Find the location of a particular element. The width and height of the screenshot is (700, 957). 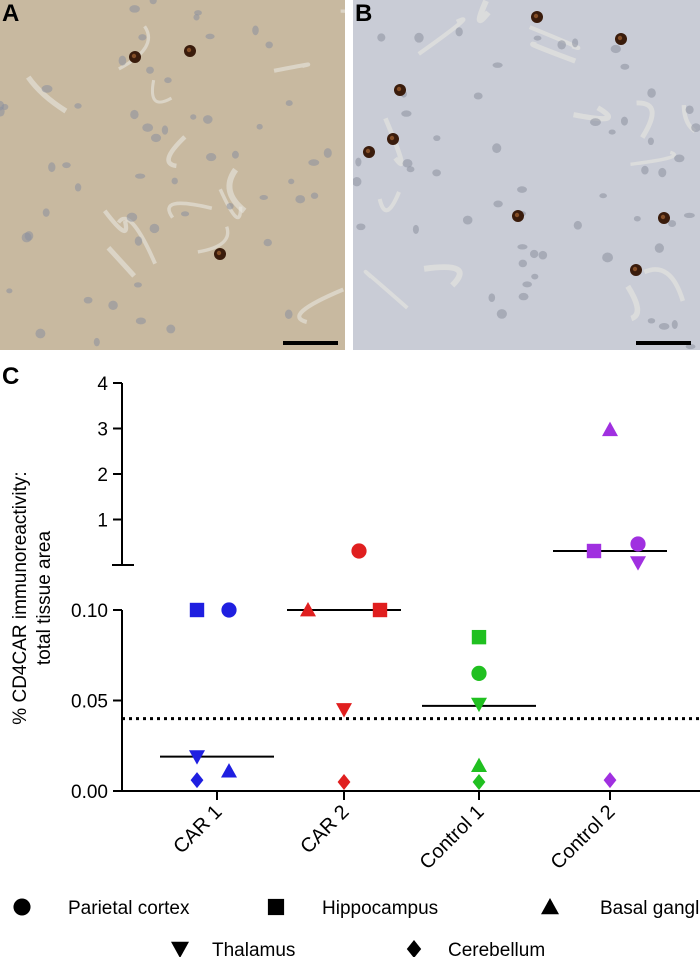

y-tick-label: 4 is located at coordinates (102, 384).